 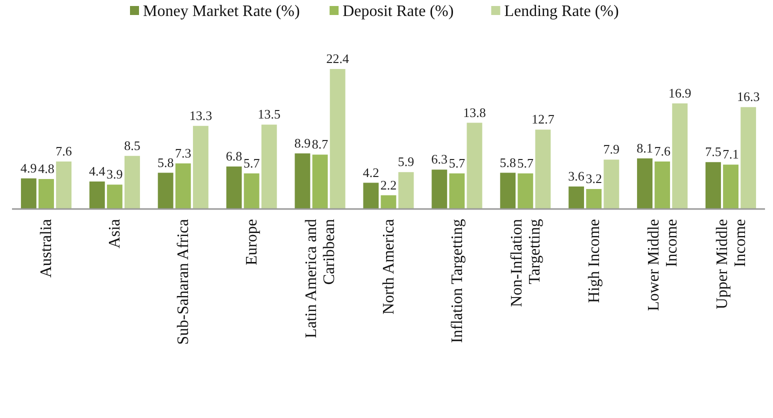 What do you see at coordinates (132, 145) in the screenshot?
I see `data-label: 8.5` at bounding box center [132, 145].